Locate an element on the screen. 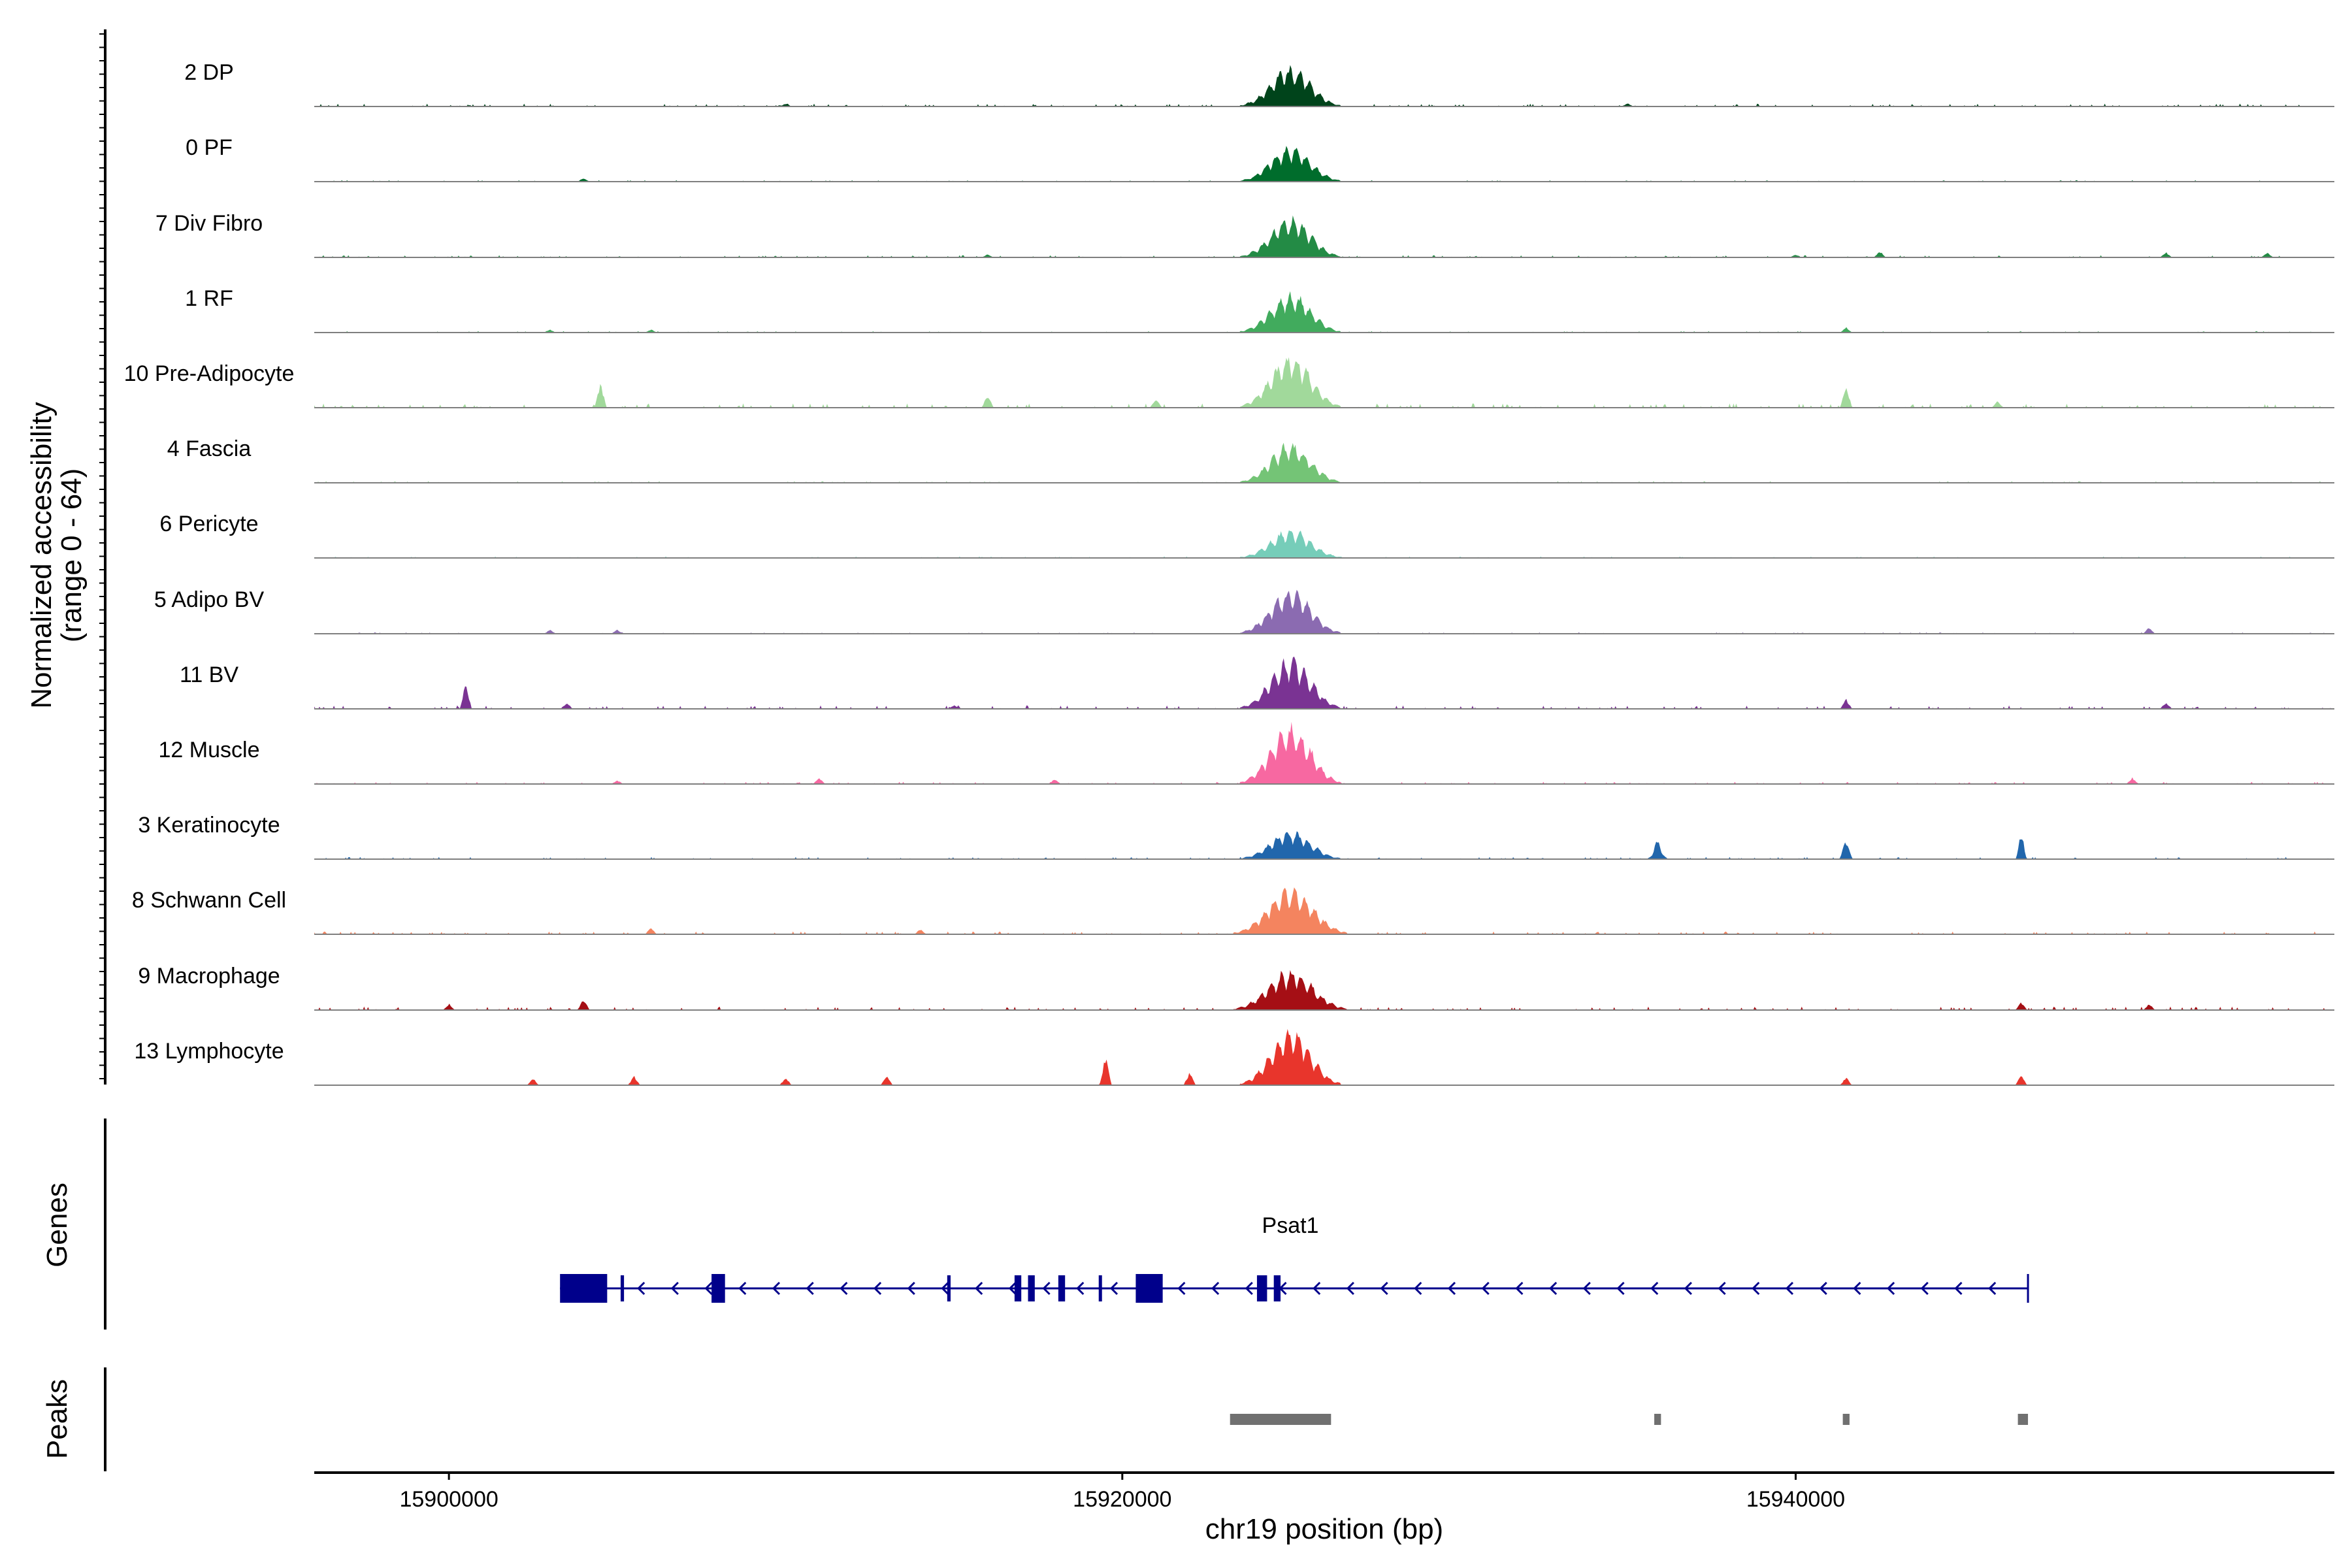  track-label: 6 Pericyte is located at coordinates (208, 524).